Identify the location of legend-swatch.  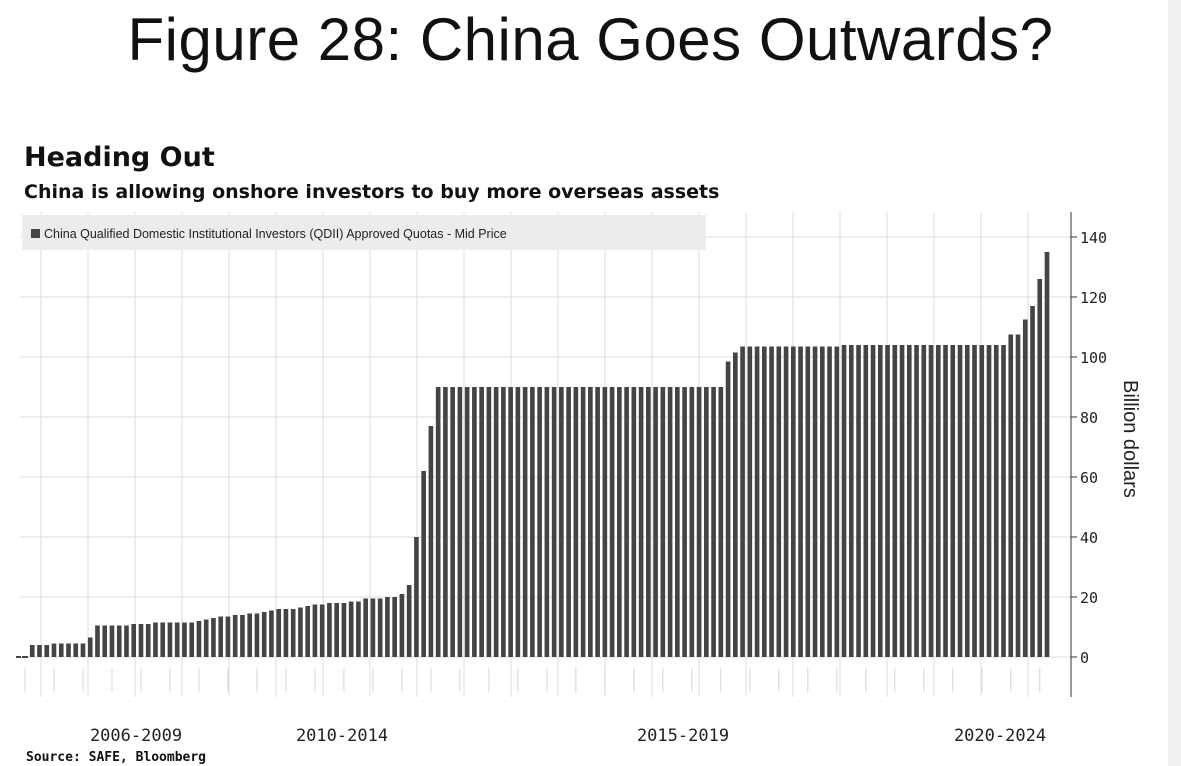
(35, 233).